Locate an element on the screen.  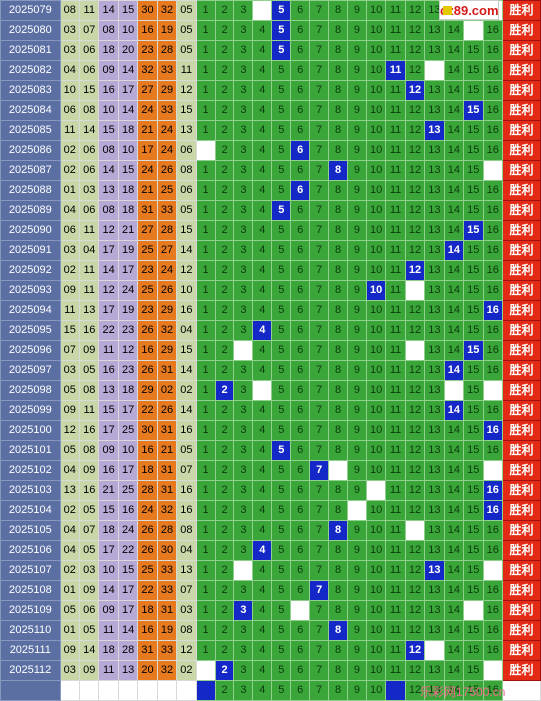
red-ball-cell: 31 is located at coordinates (167, 430).